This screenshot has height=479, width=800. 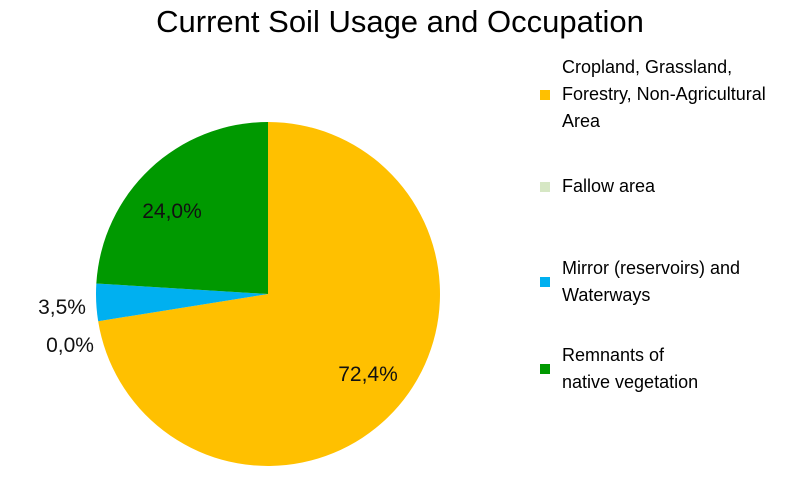 I want to click on legend-line: native vegetation, so click(x=630, y=382).